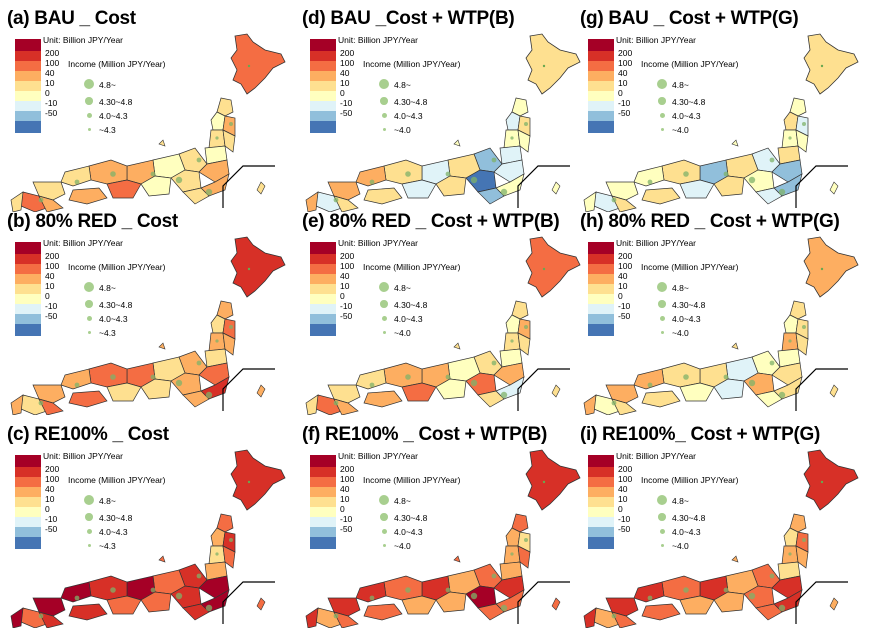  What do you see at coordinates (831, 267) in the screenshot?
I see `region-hokkaido` at bounding box center [831, 267].